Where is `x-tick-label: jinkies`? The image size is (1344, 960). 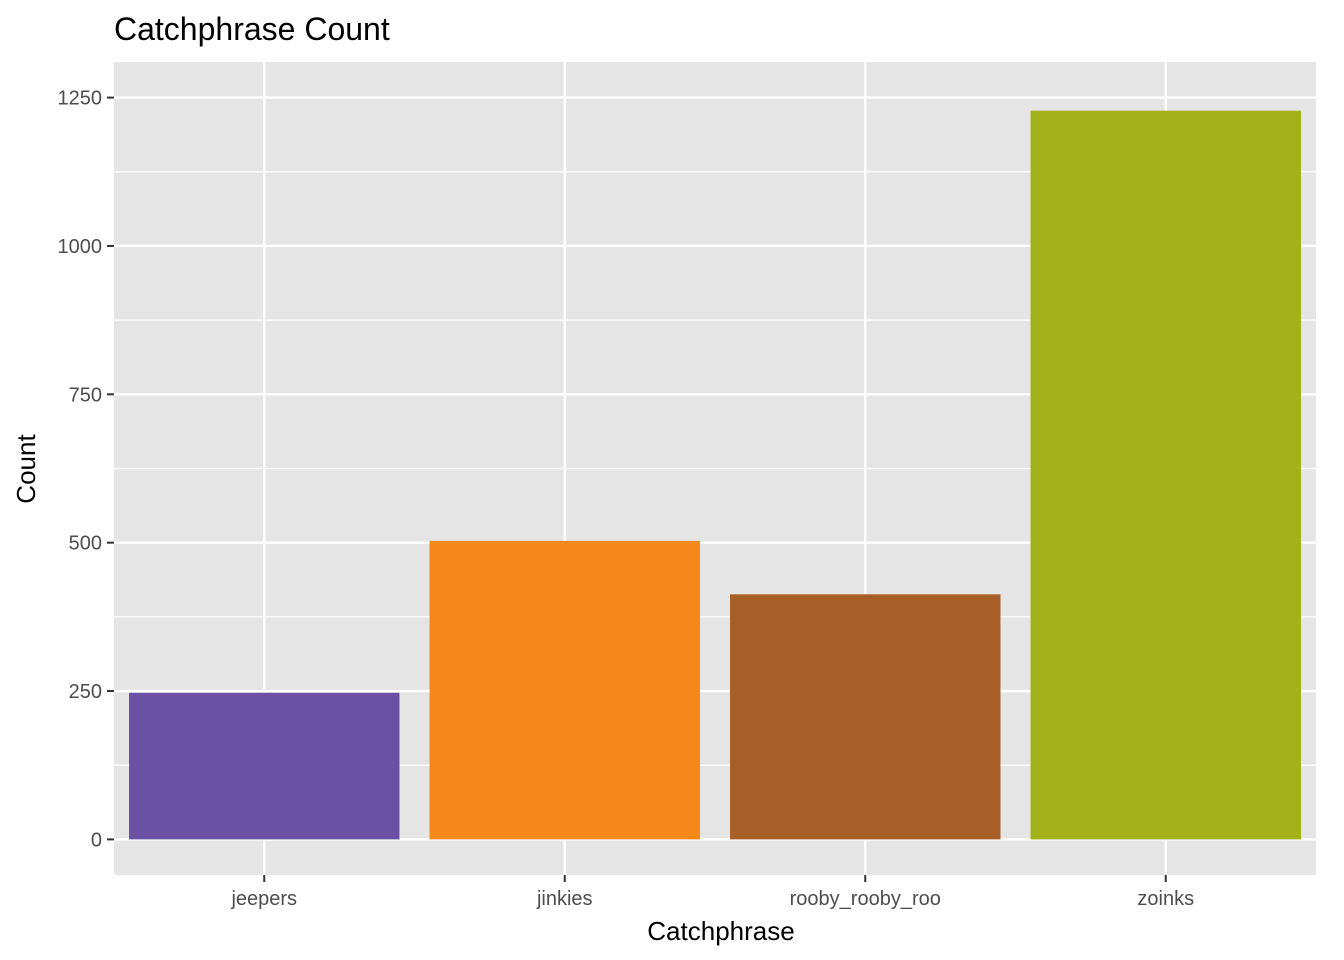
x-tick-label: jinkies is located at coordinates (564, 899).